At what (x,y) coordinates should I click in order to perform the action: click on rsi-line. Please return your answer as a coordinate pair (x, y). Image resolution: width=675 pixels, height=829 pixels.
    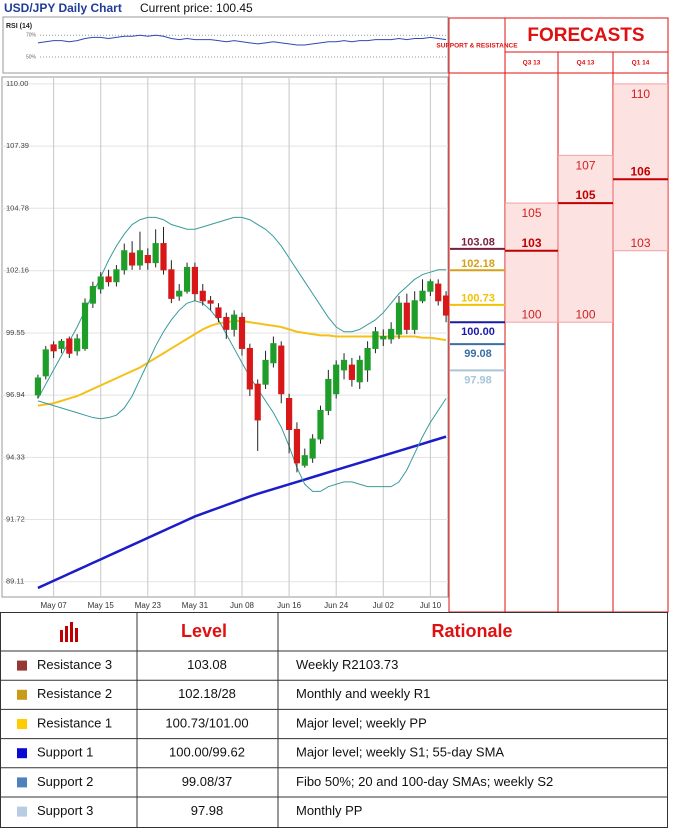
    Looking at the image, I should click on (242, 40).